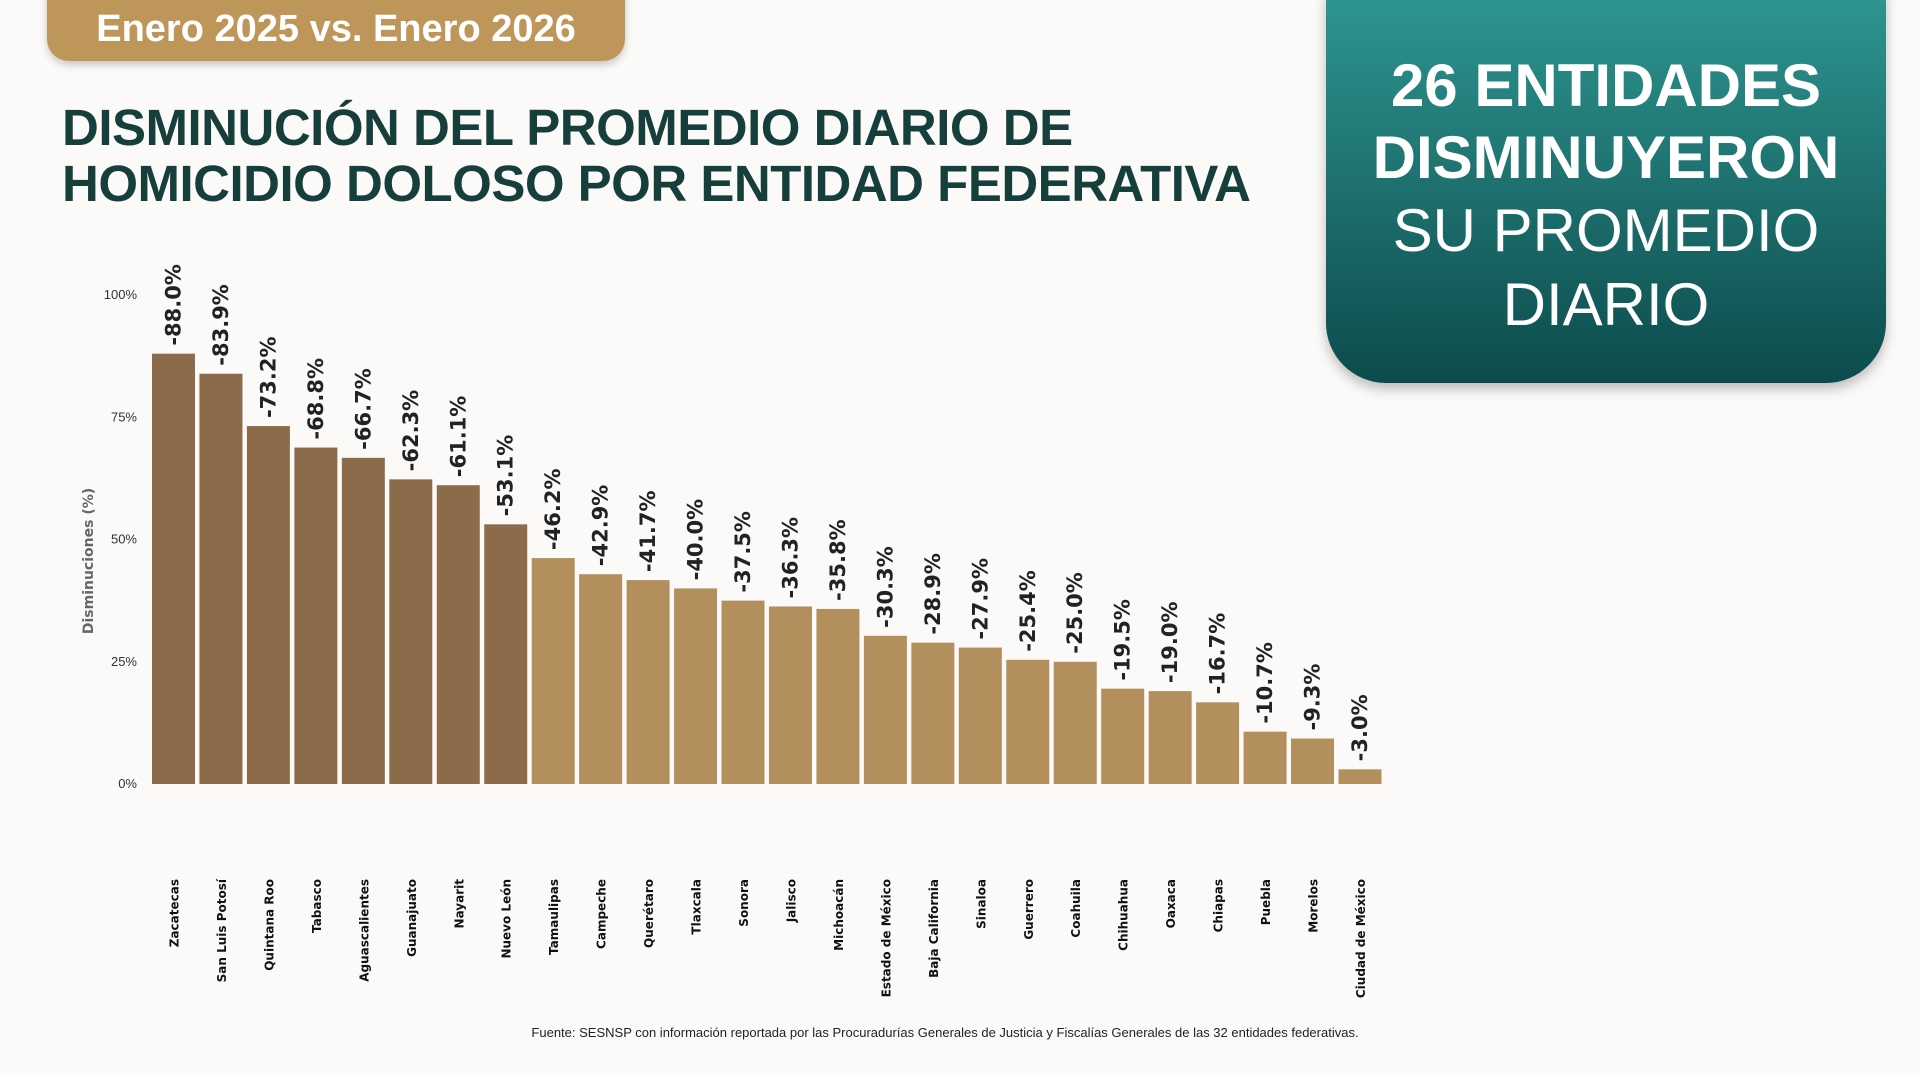  I want to click on data-label: -88.0%, so click(174, 305).